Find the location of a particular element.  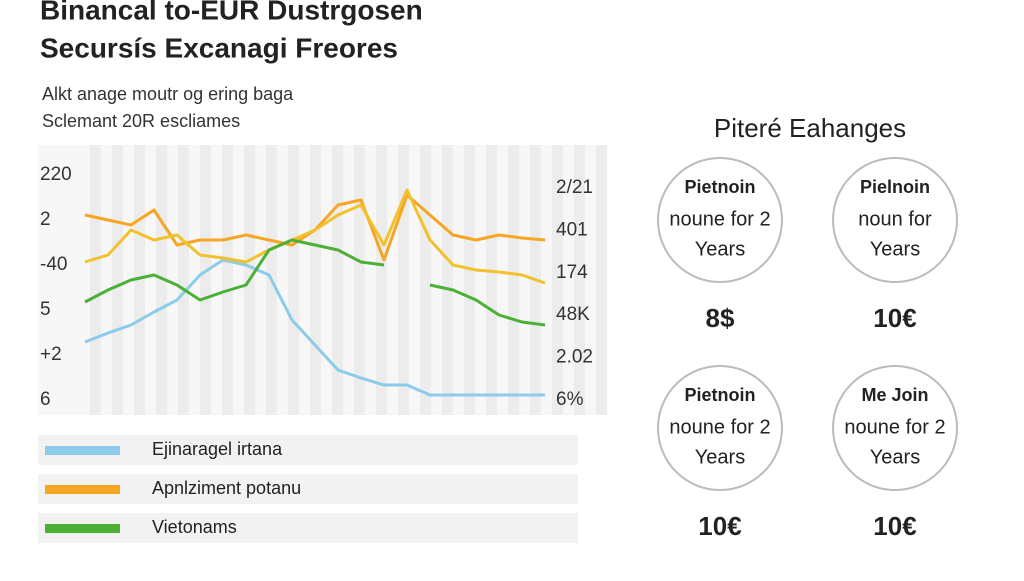

card-price: 8$ is located at coordinates (720, 318).